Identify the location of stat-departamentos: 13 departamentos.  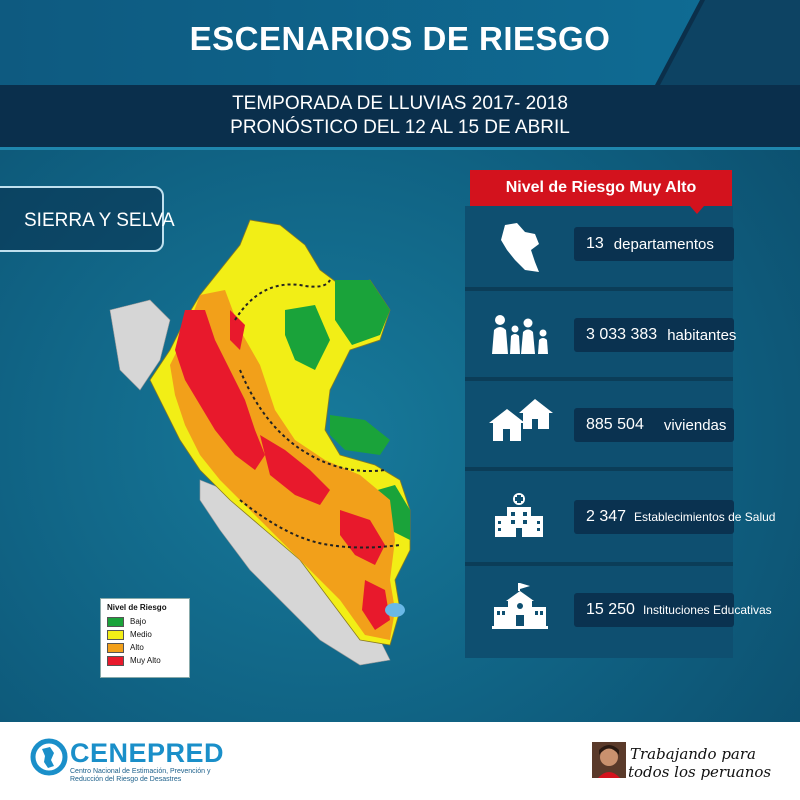
(654, 244).